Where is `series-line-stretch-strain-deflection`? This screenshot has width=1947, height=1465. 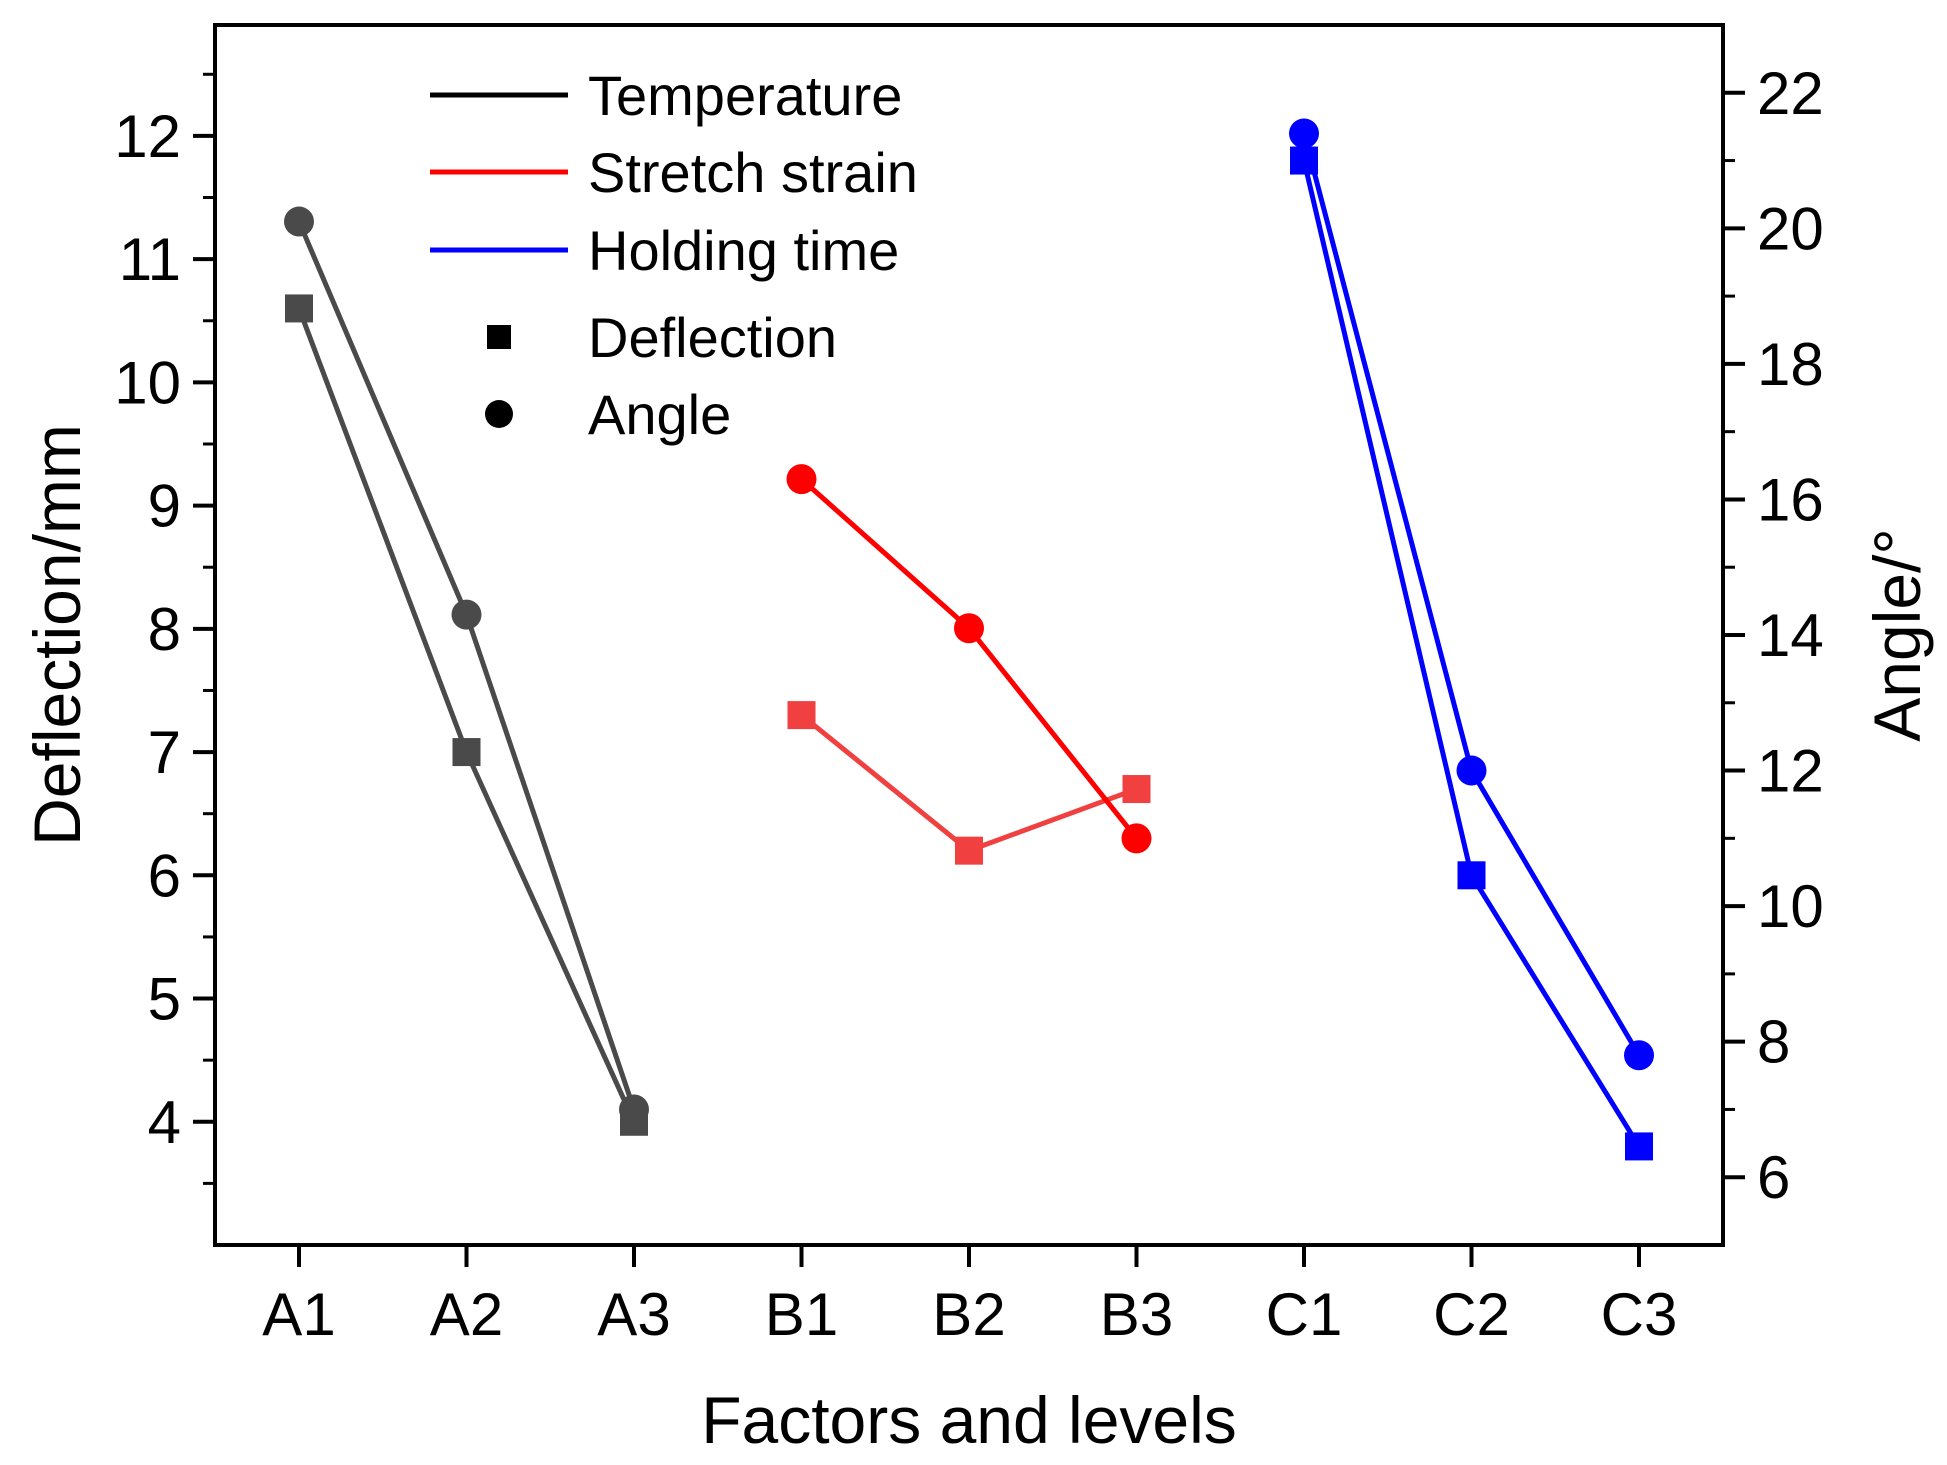 series-line-stretch-strain-deflection is located at coordinates (968, 783).